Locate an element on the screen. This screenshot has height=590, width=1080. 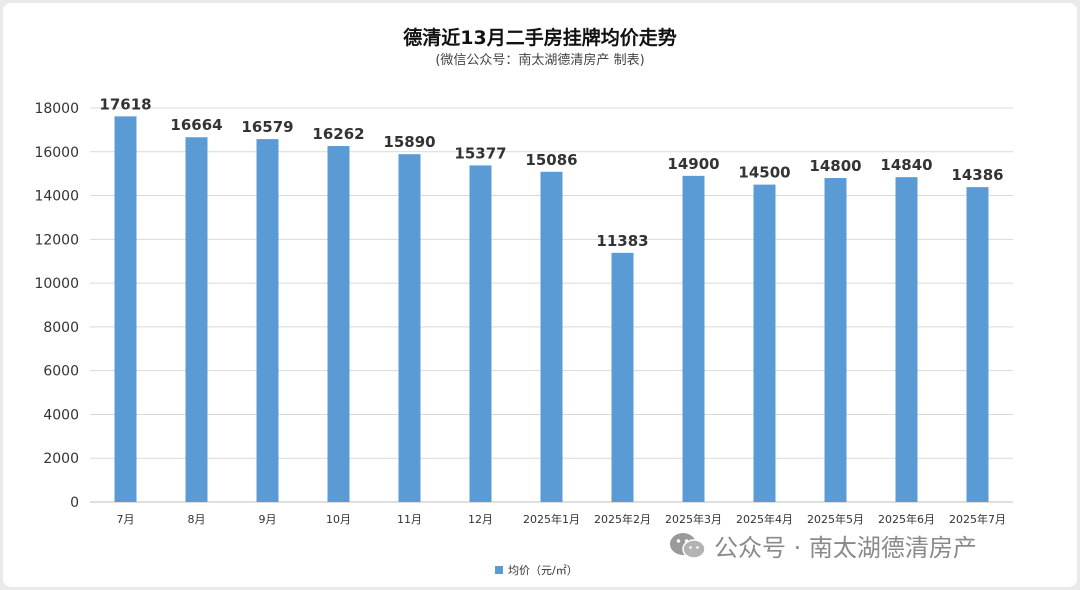
y-tick-label: 6000 is located at coordinates (61, 372).